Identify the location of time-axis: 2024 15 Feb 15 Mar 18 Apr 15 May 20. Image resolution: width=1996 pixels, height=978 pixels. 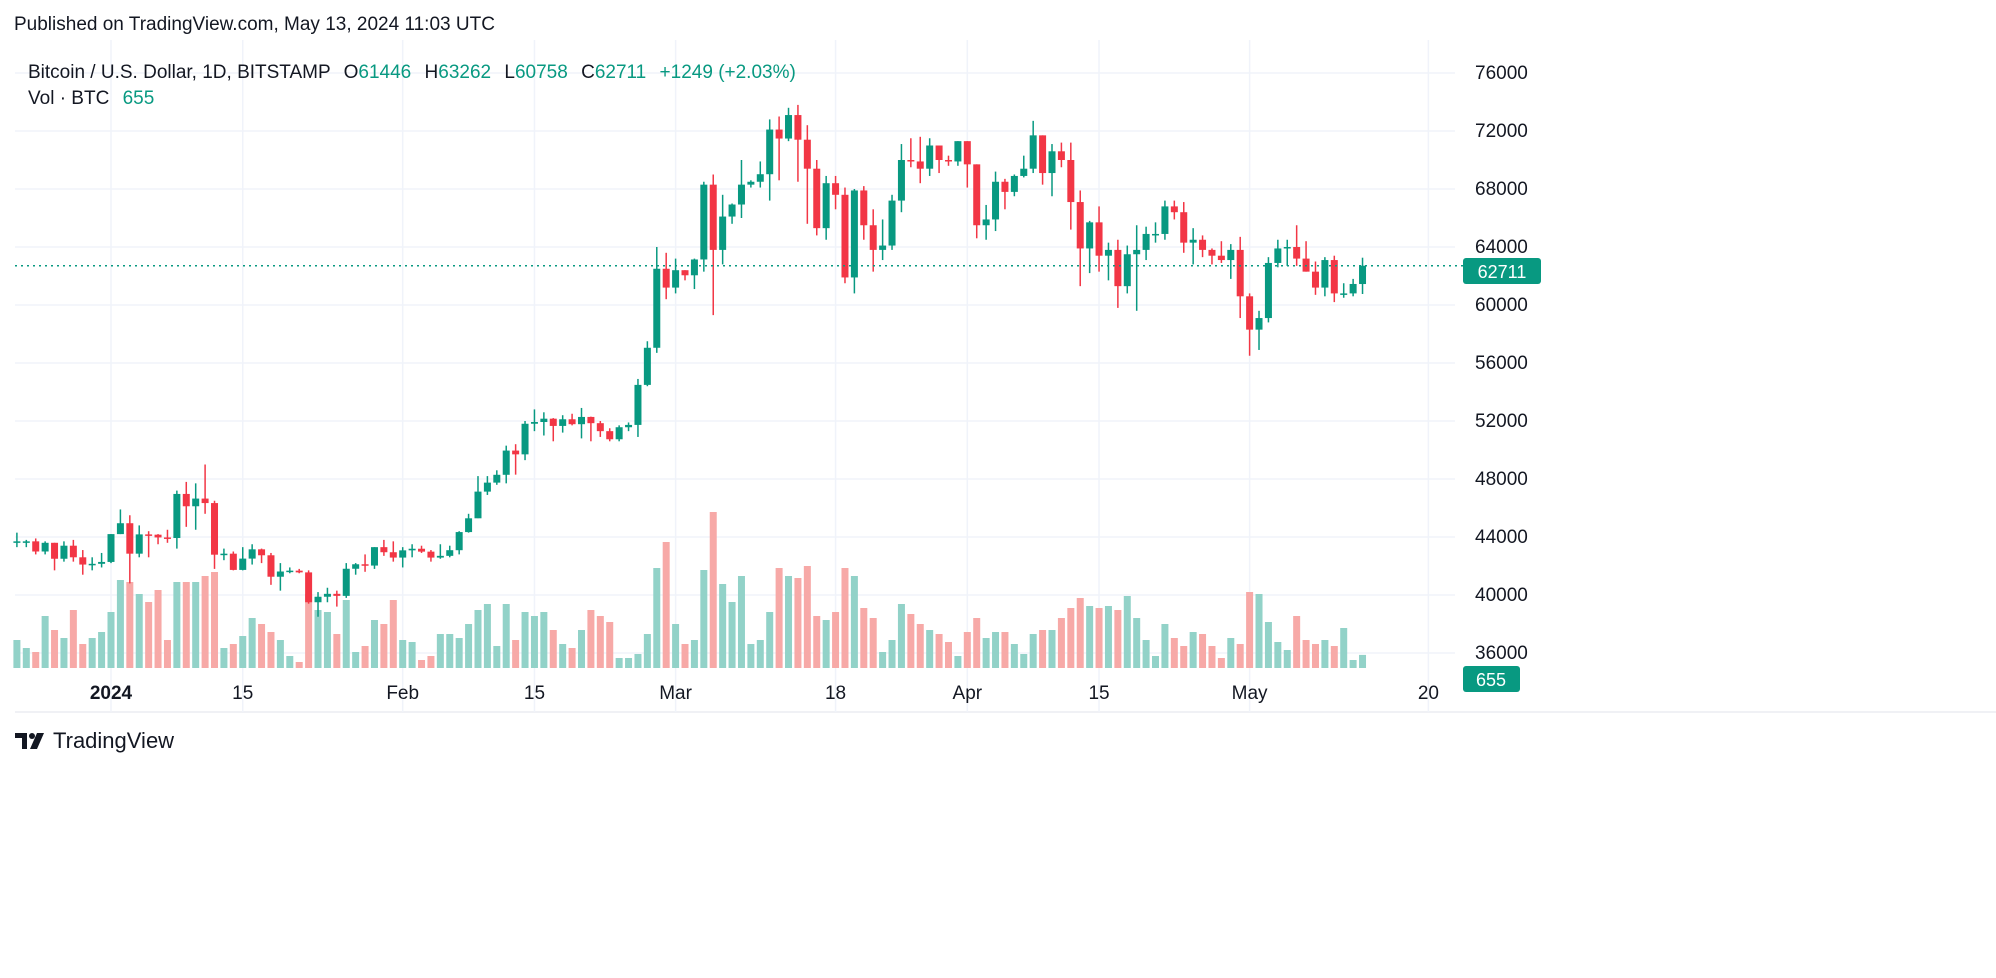
(764, 693).